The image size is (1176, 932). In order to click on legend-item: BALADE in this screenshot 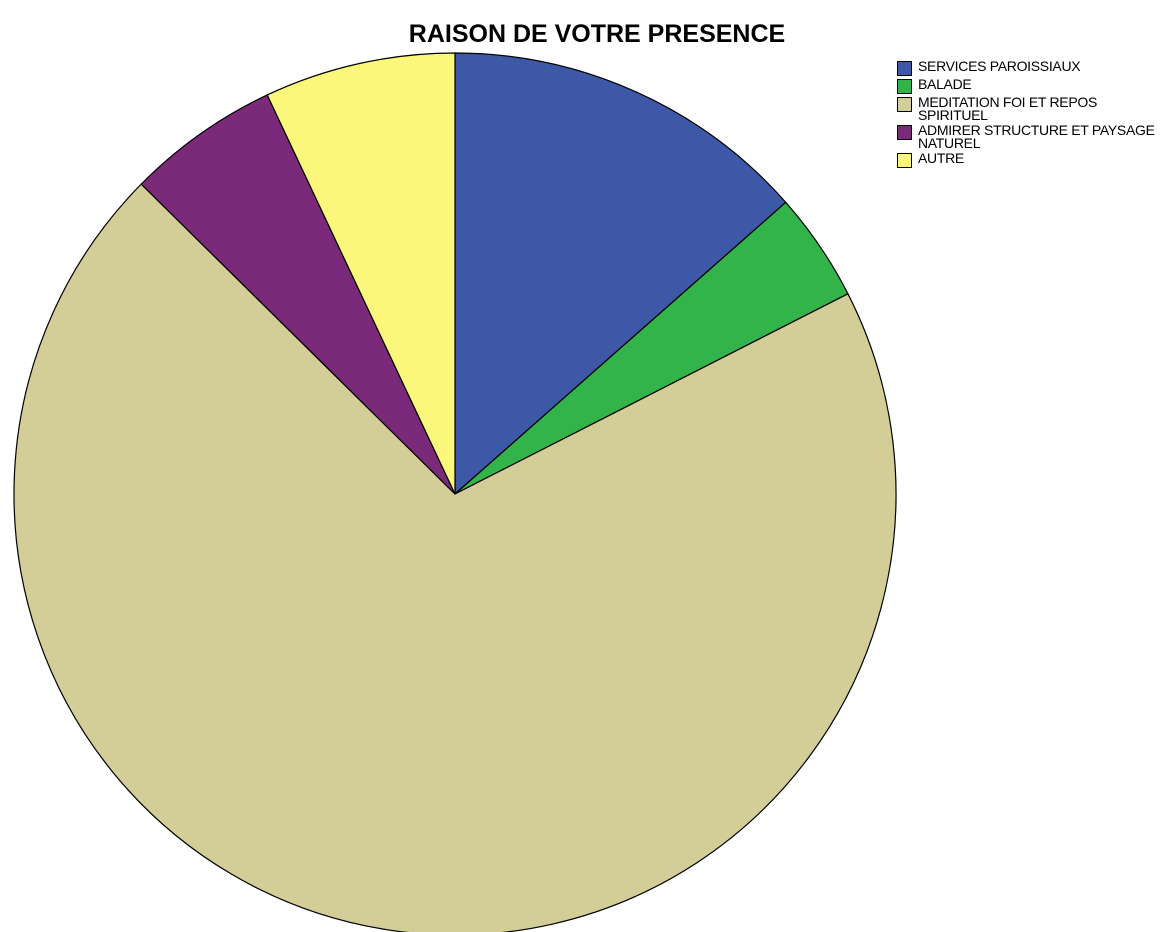, I will do `click(1032, 85)`.